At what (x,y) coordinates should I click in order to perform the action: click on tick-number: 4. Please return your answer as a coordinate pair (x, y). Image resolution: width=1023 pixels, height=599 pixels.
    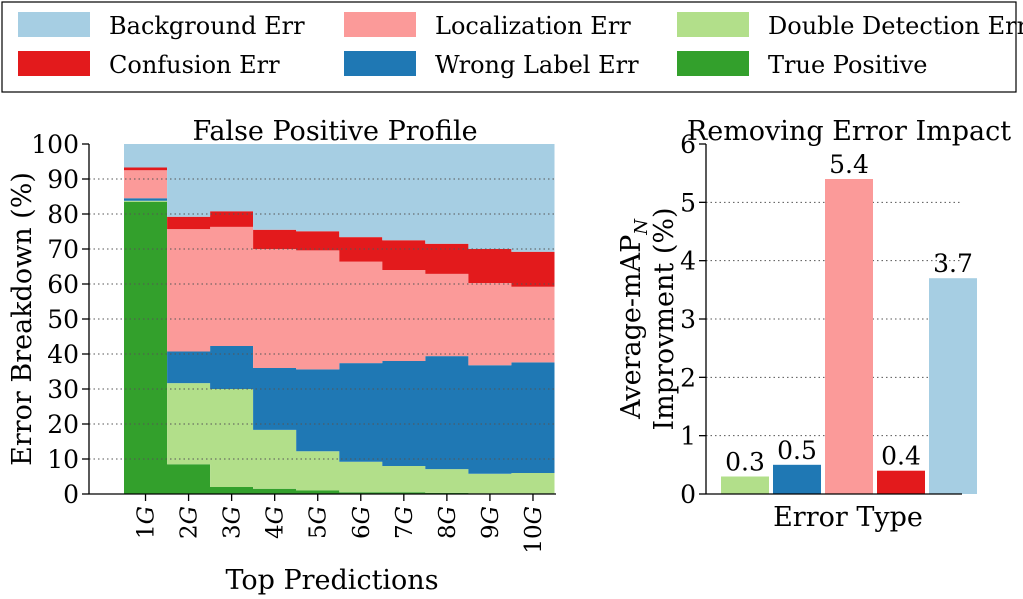
    Looking at the image, I should click on (276, 531).